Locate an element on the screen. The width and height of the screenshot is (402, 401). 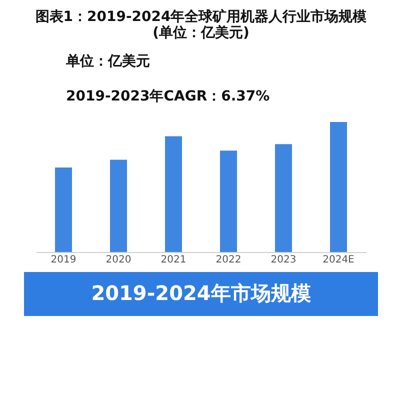
x-tick-label: 2020 is located at coordinates (119, 260).